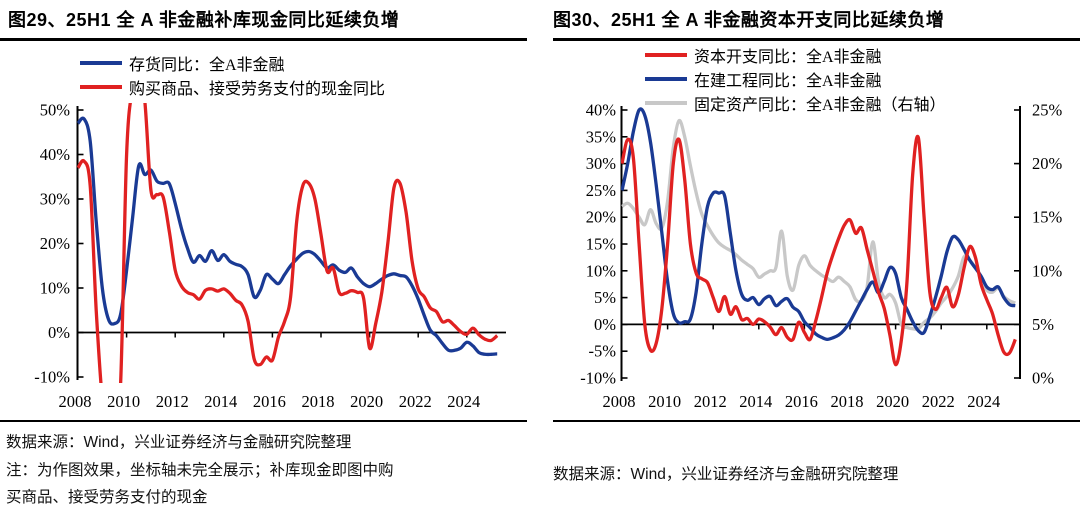  I want to click on legend-item-inventory_yoy: 存货同比：全A非金融, so click(232, 63).